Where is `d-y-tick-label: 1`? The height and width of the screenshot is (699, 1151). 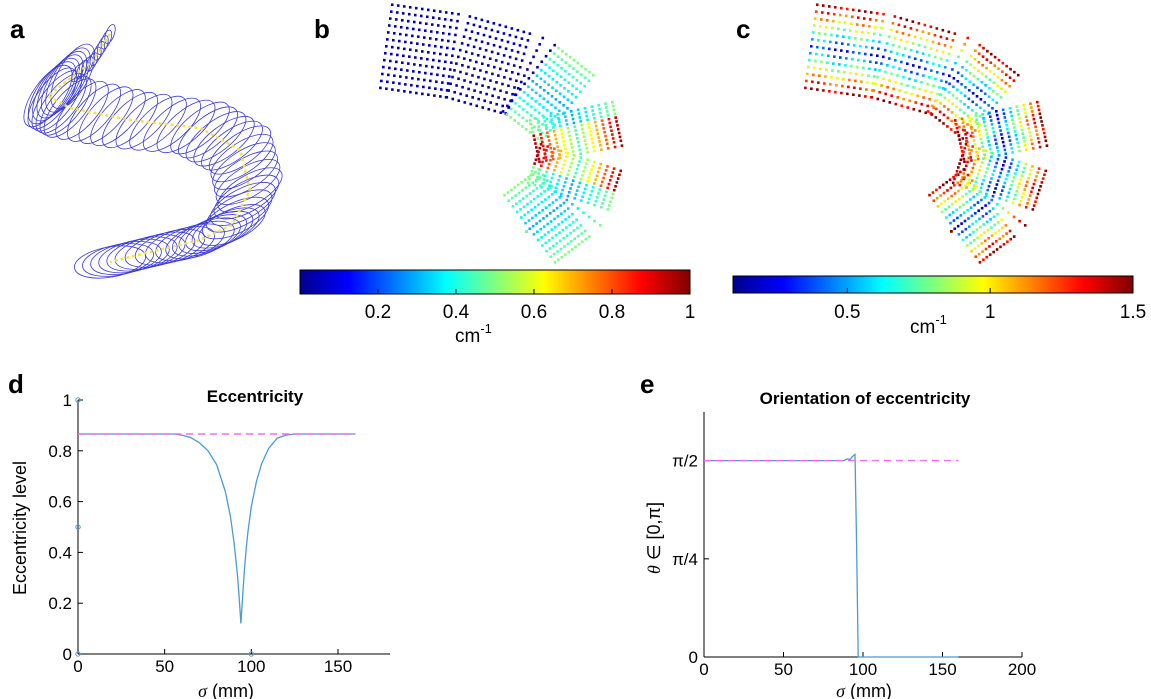 d-y-tick-label: 1 is located at coordinates (67, 400).